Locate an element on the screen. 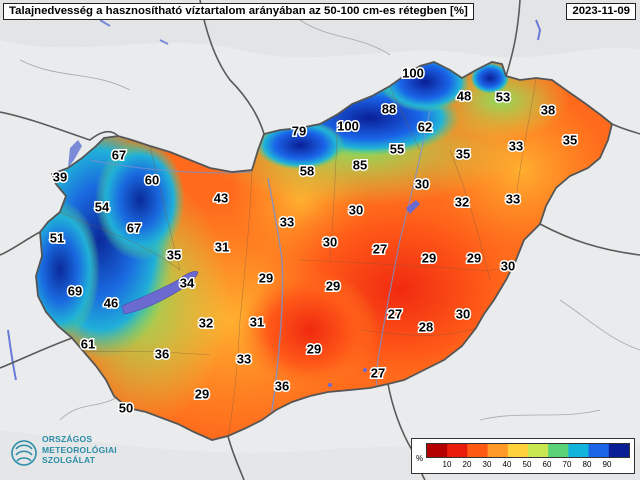 The image size is (640, 480). omsz-logo-text: ORSZÁGOS METEOROLÓGIAI SZOLGÁLAT is located at coordinates (79, 450).